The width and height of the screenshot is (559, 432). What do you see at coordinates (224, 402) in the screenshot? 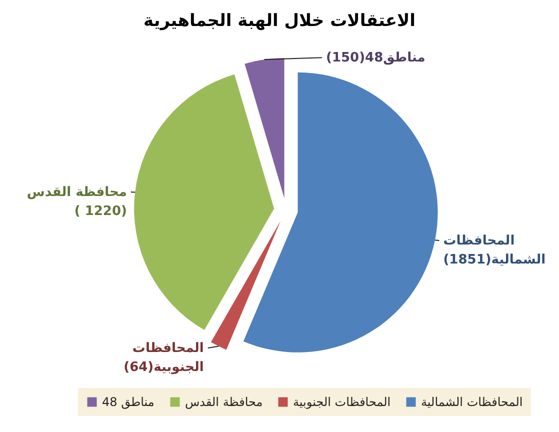
I see `legend-label: محافظة القدس` at bounding box center [224, 402].